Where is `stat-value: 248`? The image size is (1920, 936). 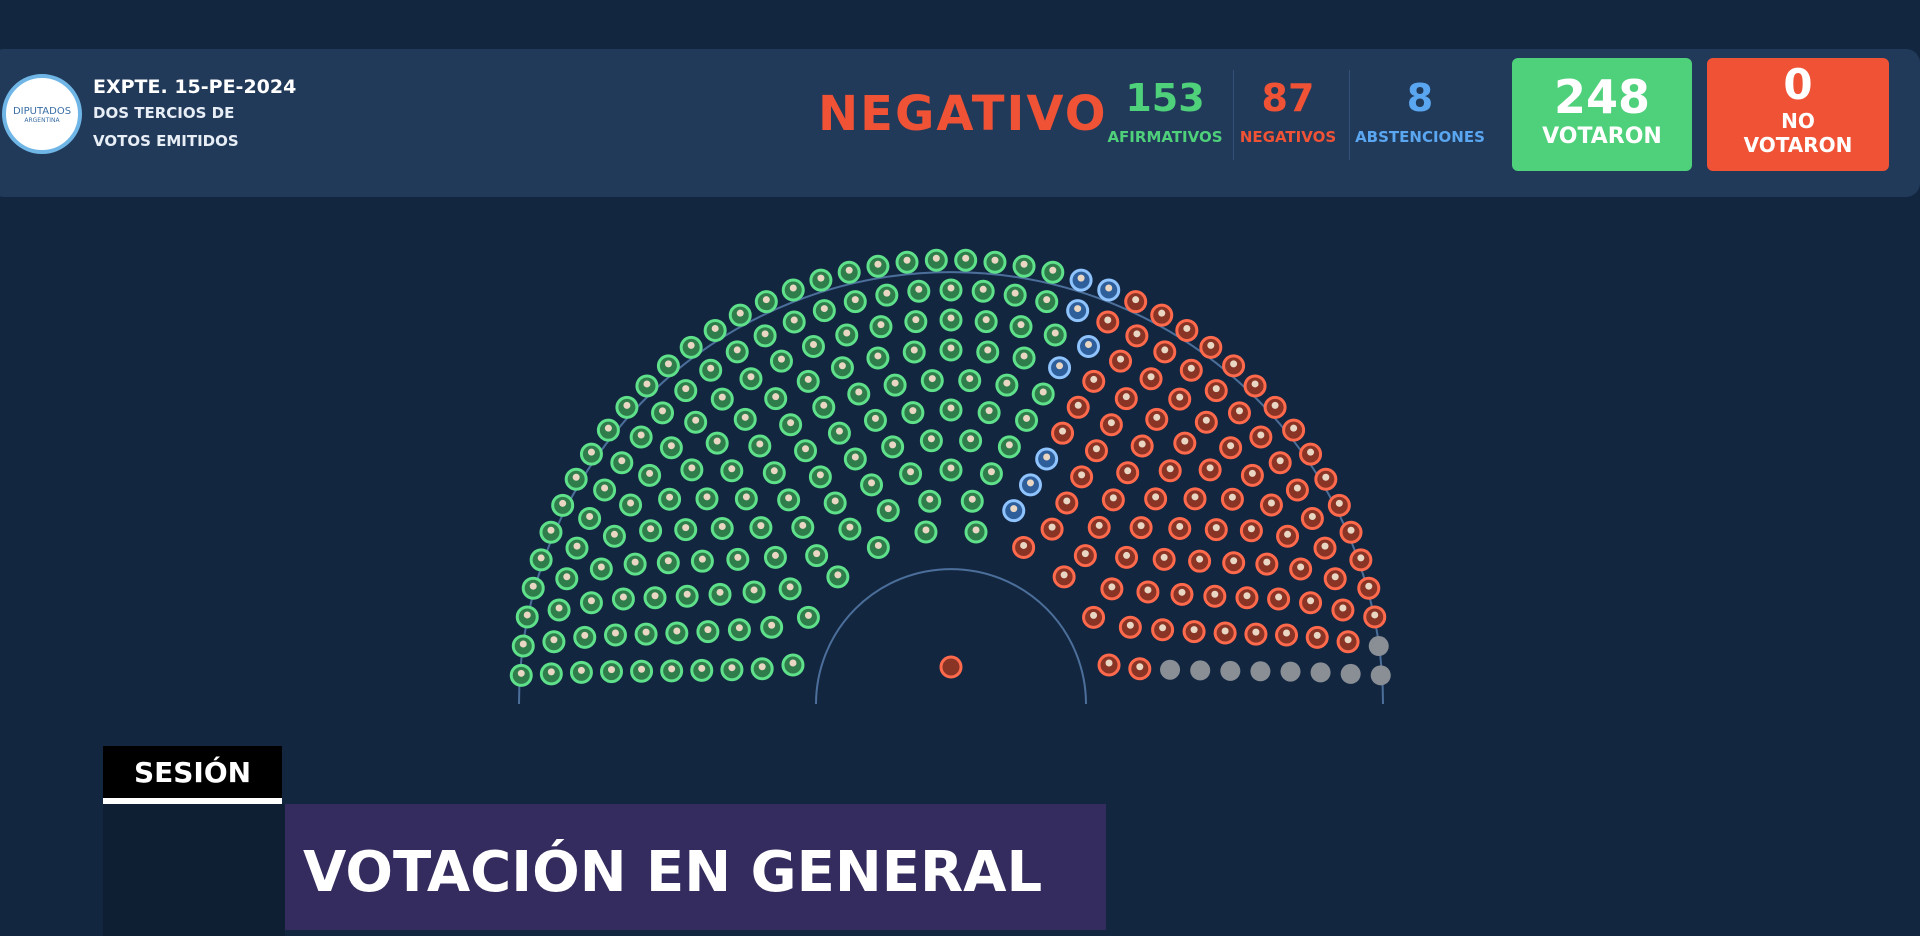 stat-value: 248 is located at coordinates (1602, 97).